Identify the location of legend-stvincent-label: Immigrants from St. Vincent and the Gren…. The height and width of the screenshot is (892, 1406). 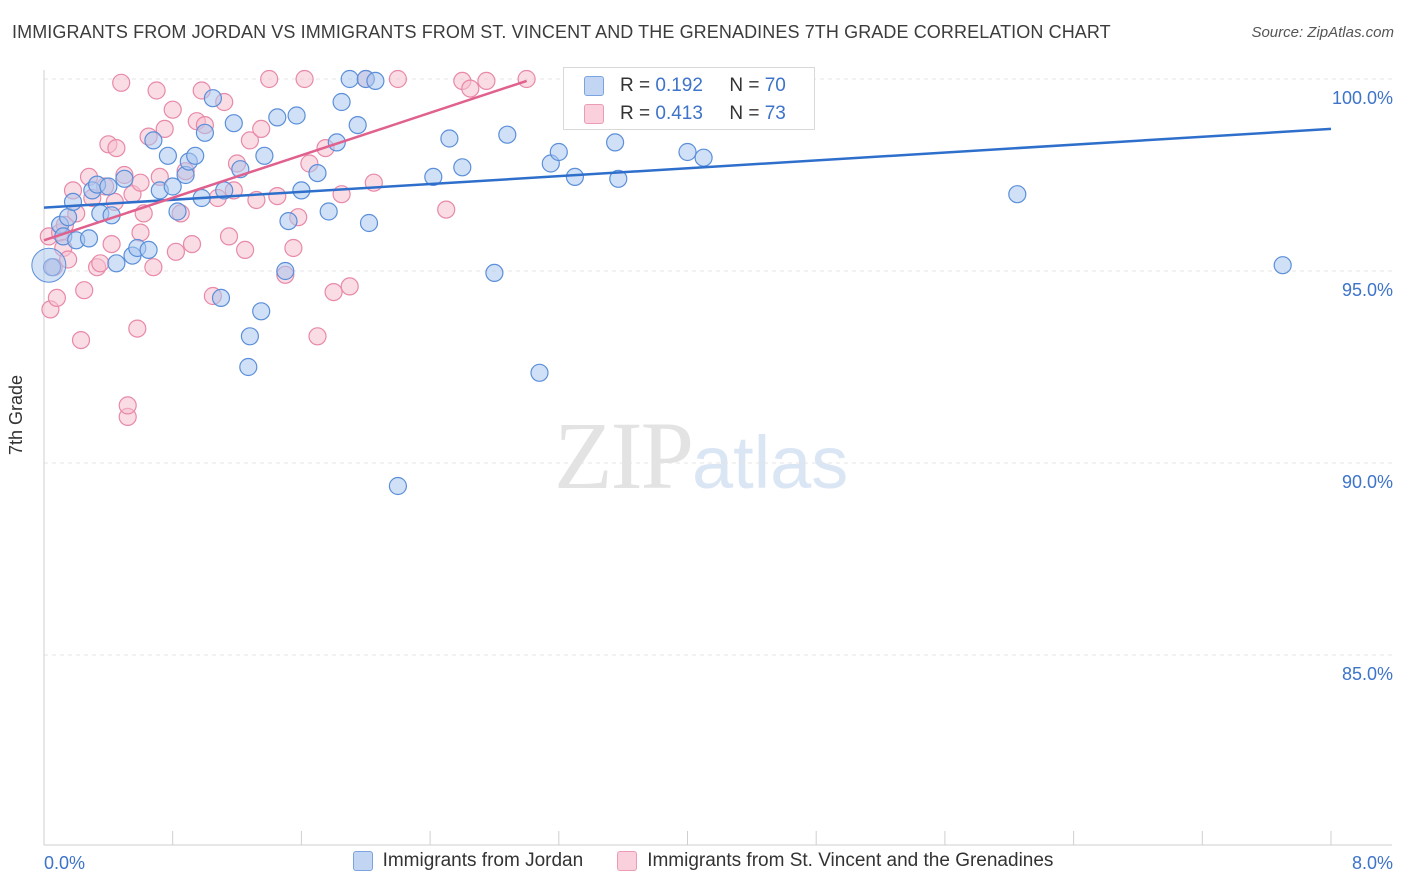
(850, 860).